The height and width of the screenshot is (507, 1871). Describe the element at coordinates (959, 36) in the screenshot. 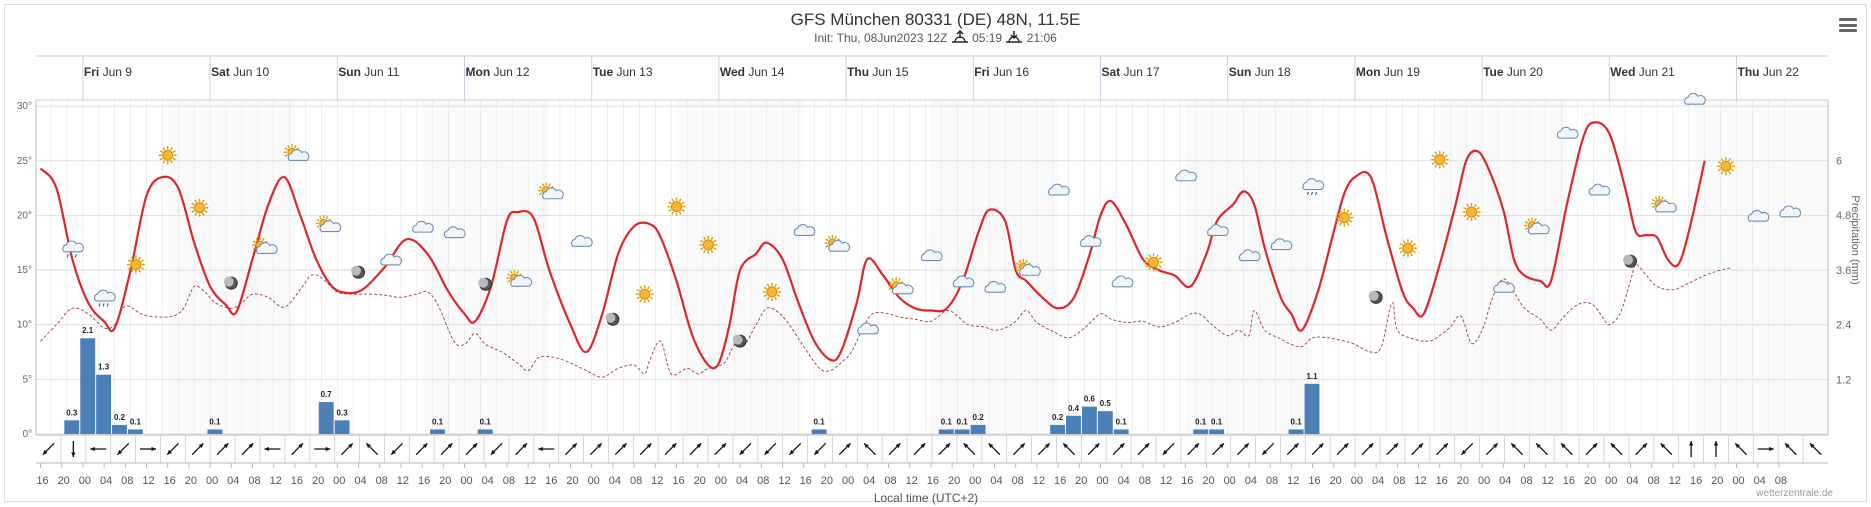

I see `sunrise-icon` at that location.